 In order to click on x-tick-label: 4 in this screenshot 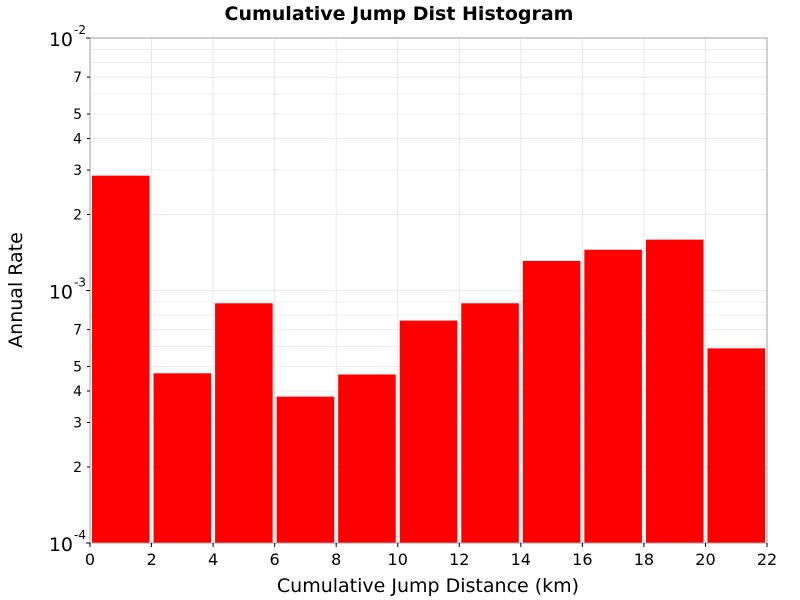, I will do `click(213, 559)`.